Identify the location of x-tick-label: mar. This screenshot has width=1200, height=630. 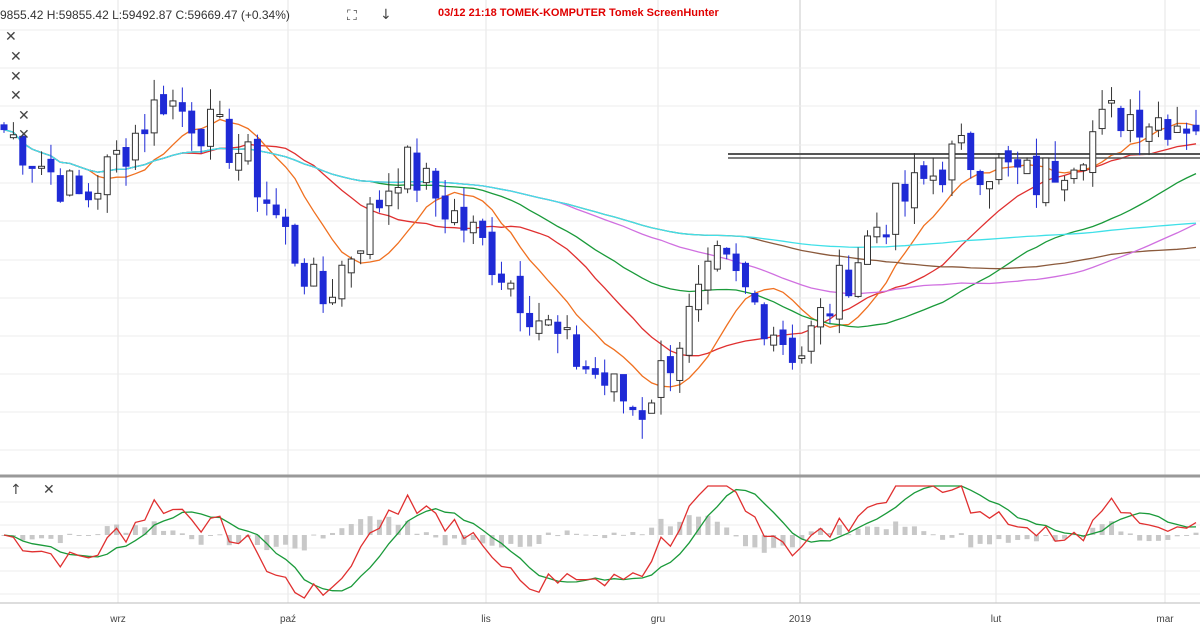
(1165, 619).